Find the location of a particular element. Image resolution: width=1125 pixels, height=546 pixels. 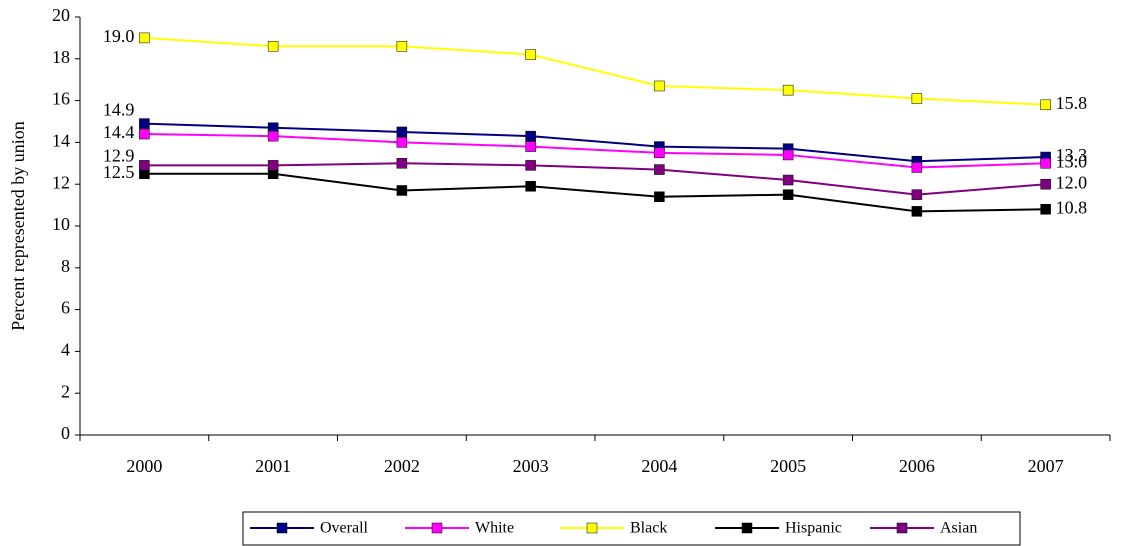

data-label: 10.8 is located at coordinates (1072, 207).